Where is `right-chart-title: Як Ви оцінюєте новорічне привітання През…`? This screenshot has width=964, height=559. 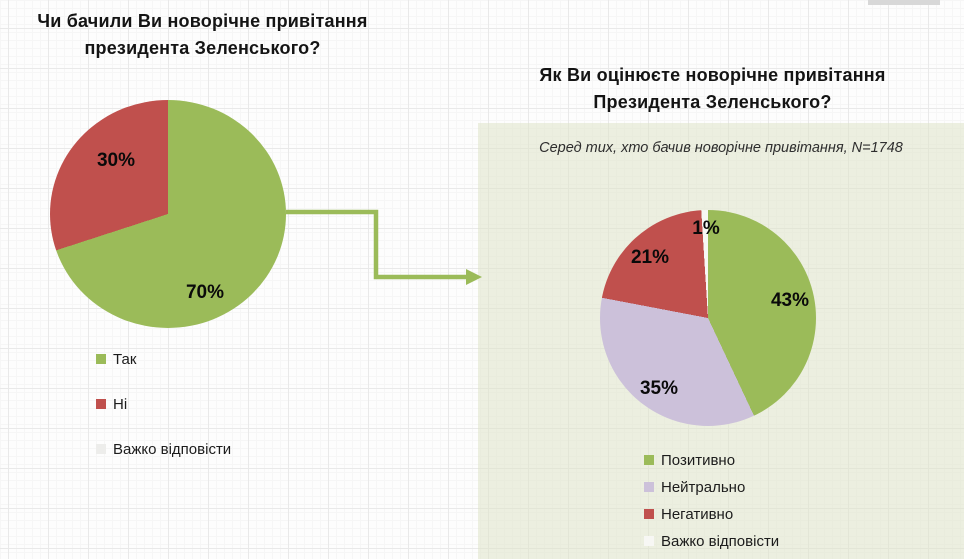 right-chart-title: Як Ви оцінюєте новорічне привітання През… is located at coordinates (712, 88).